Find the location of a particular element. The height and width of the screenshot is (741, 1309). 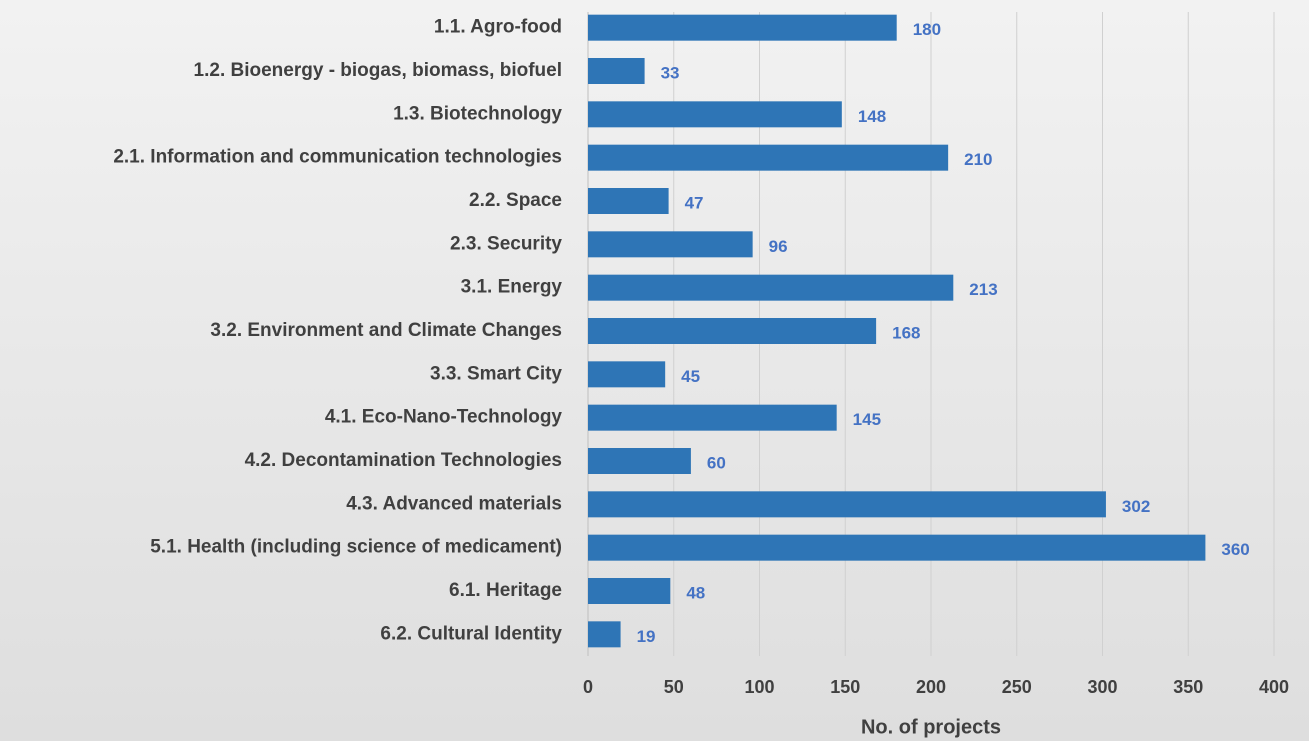

x-tick-label: 200 is located at coordinates (931, 687).